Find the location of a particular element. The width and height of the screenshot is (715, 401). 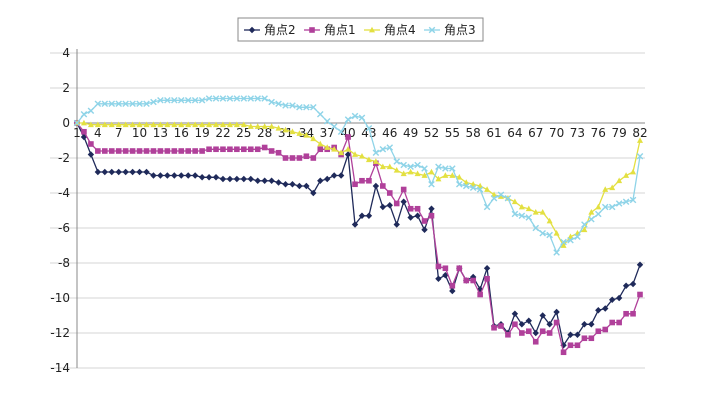

legend-label: 角点2 is located at coordinates (280, 30).